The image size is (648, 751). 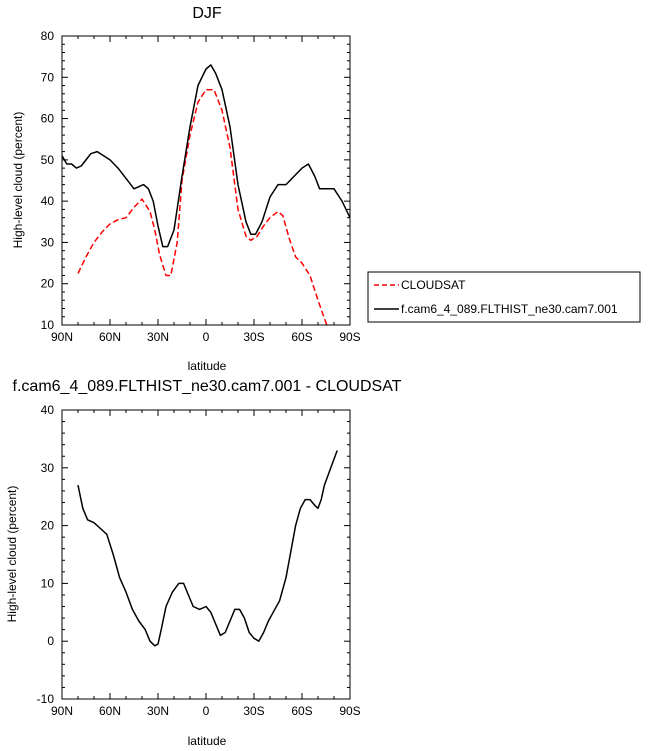 I want to click on bottom-y-tick-label: 30, so click(x=48, y=468).